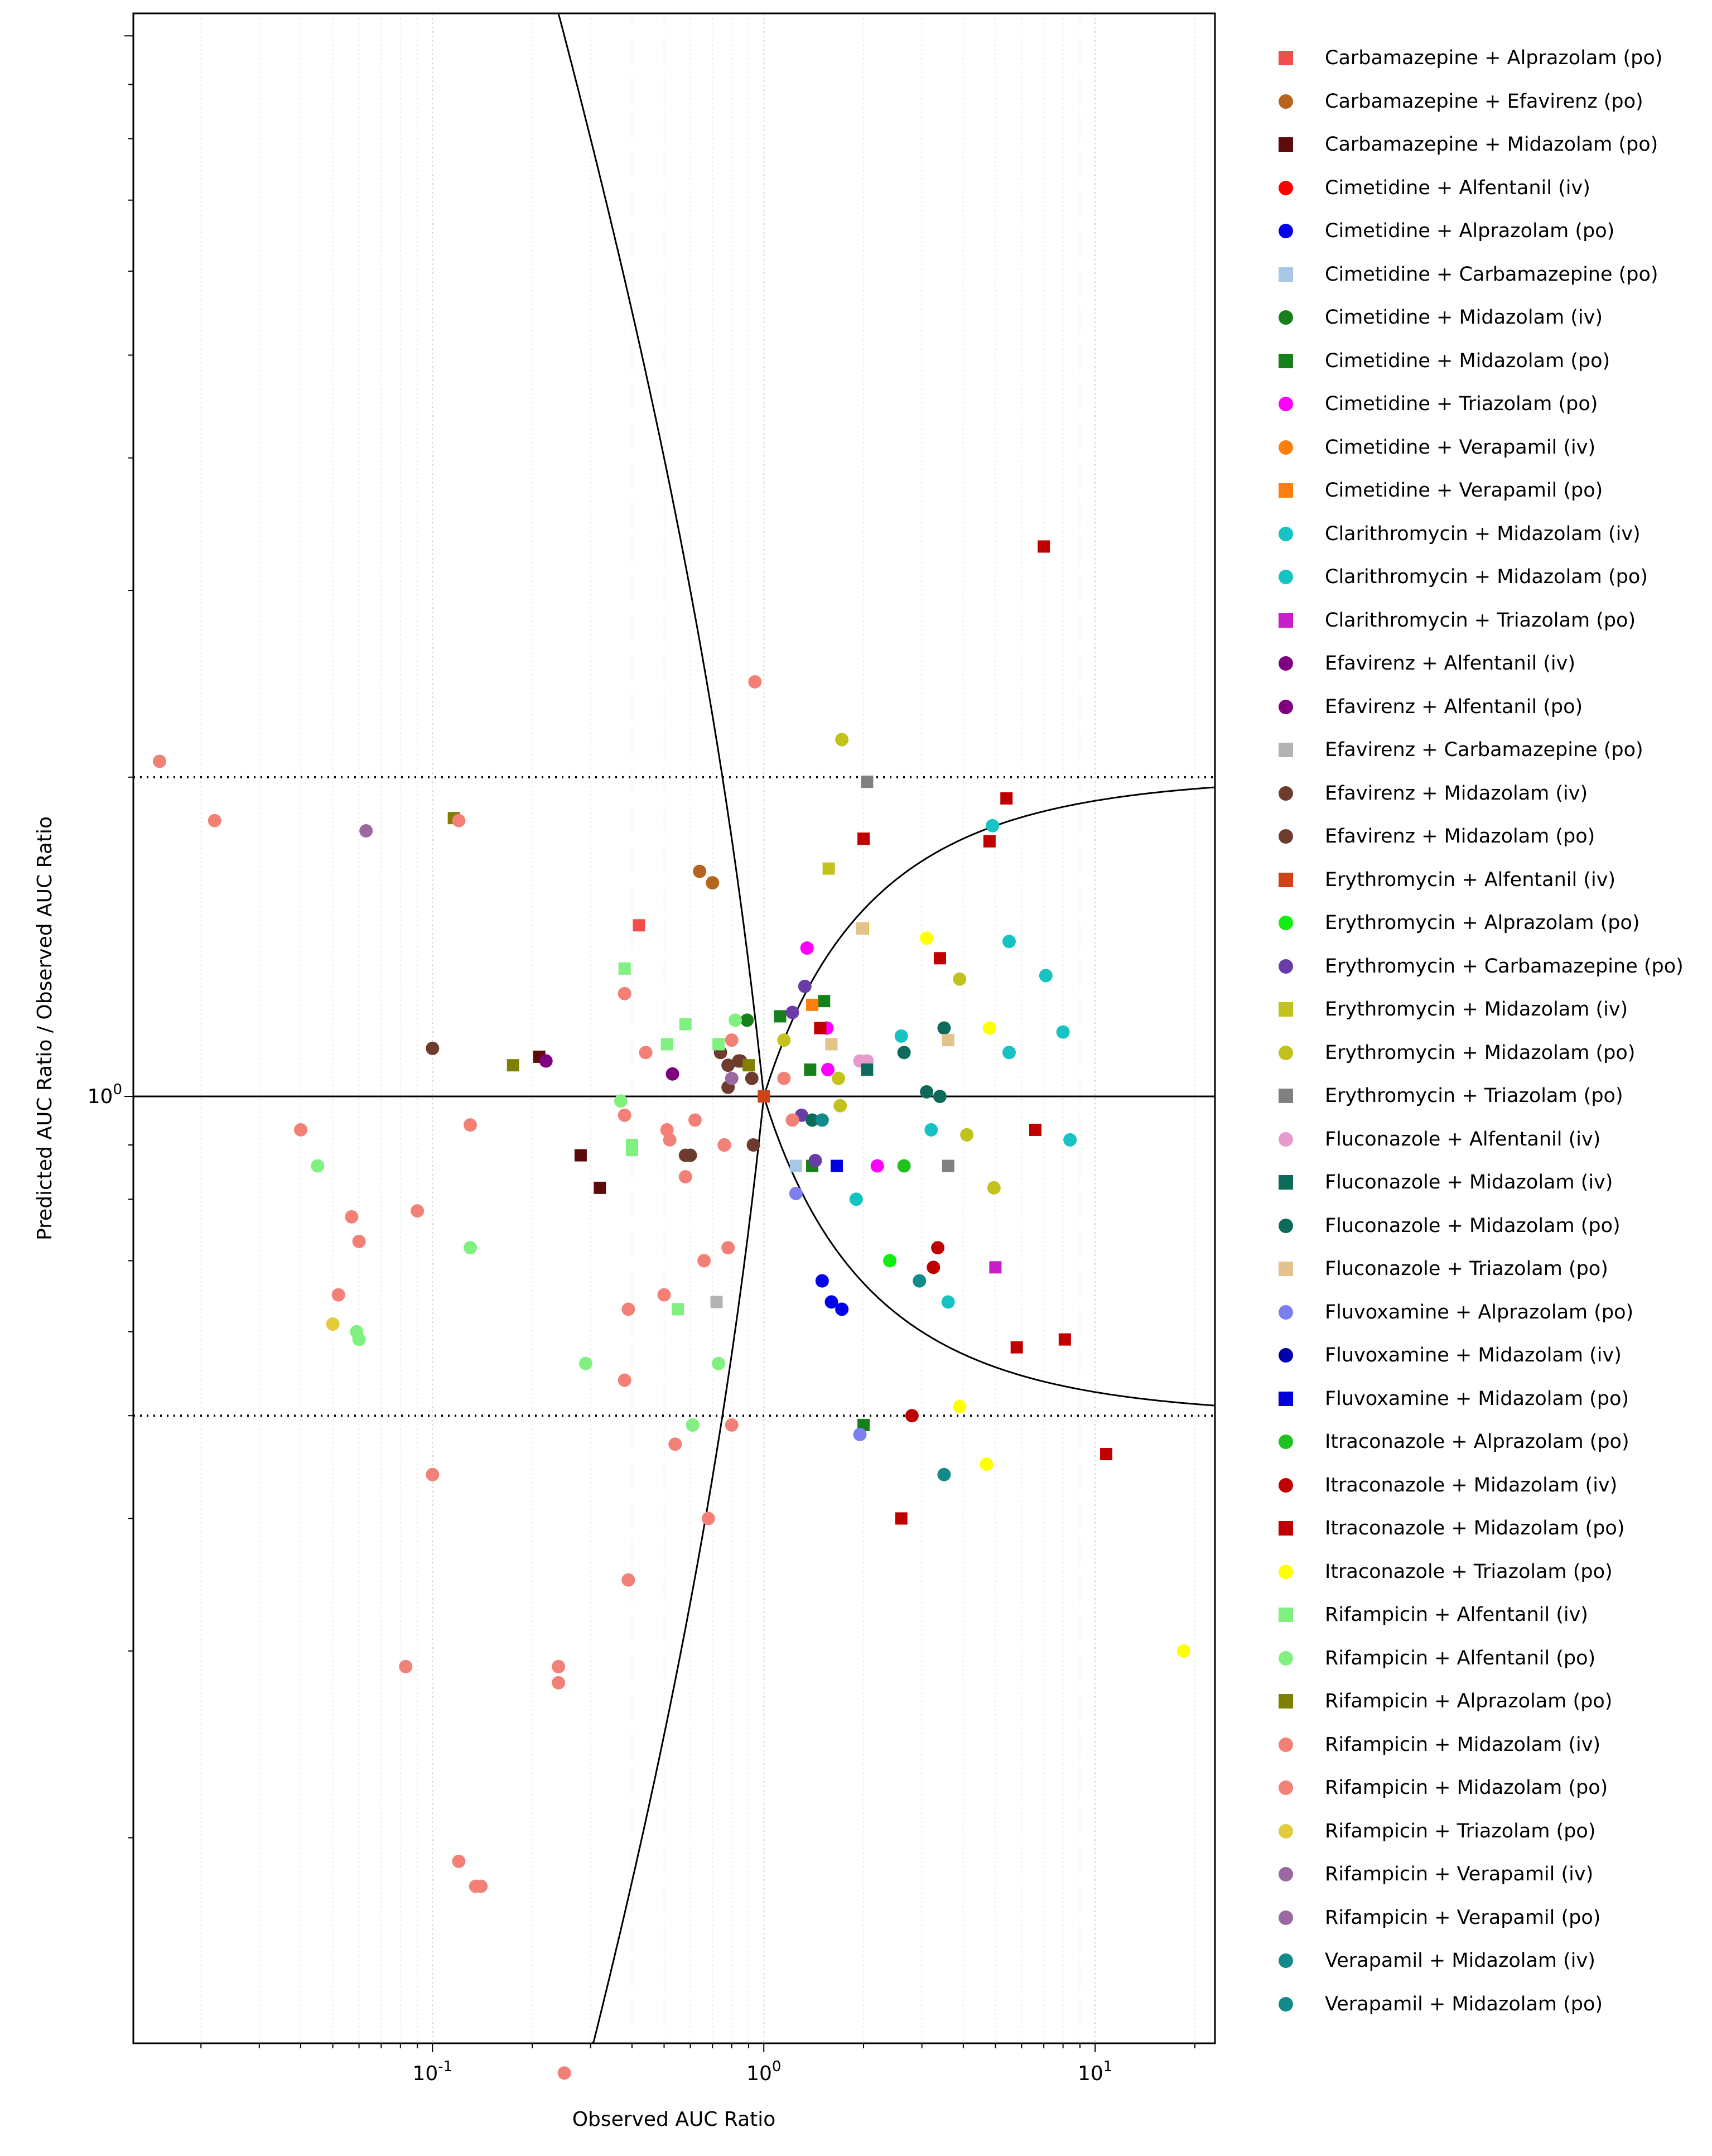 The height and width of the screenshot is (2156, 1712). I want to click on legend-item: Itraconazole + Alprazolam (po), so click(1447, 1442).